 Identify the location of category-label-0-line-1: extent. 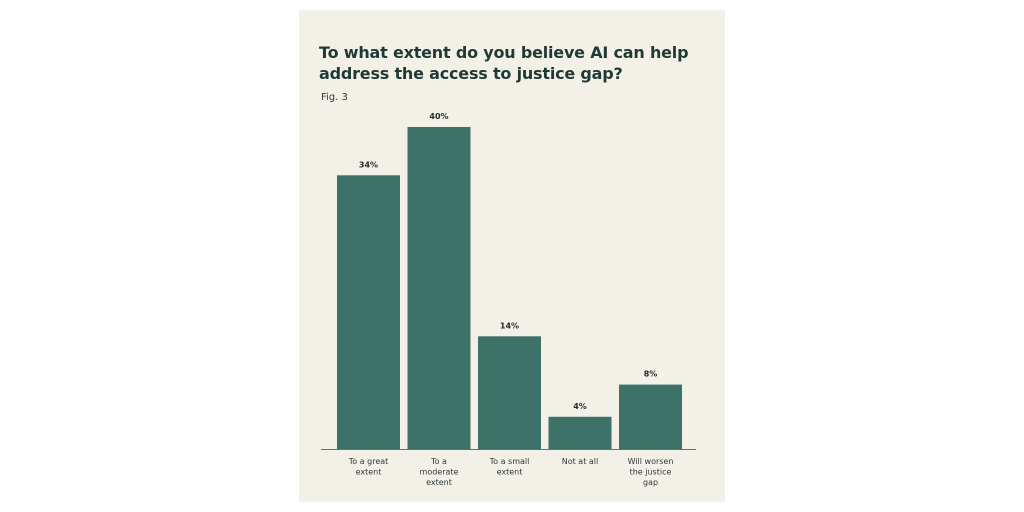
(369, 472).